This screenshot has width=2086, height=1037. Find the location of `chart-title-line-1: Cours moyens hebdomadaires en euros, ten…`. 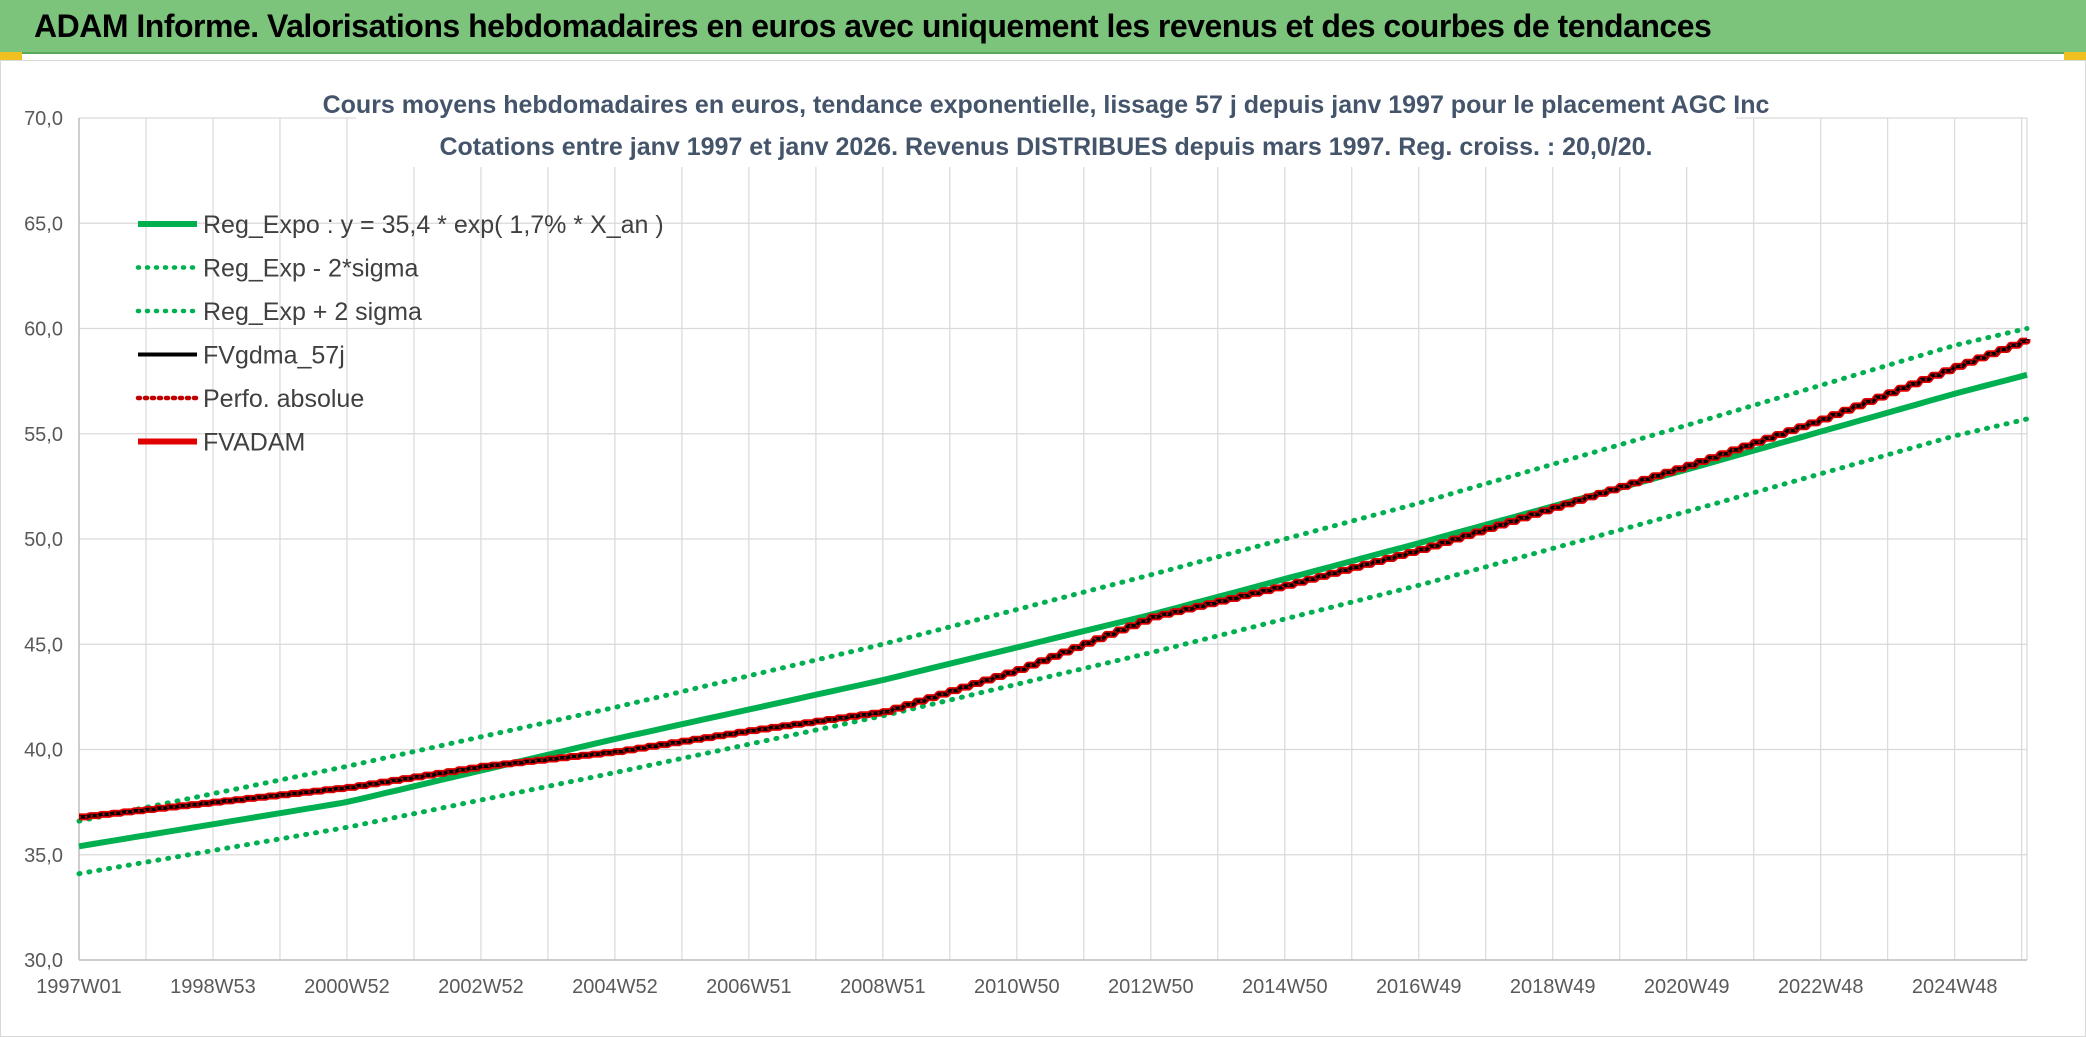

chart-title-line-1: Cours moyens hebdomadaires en euros, ten… is located at coordinates (1046, 105).